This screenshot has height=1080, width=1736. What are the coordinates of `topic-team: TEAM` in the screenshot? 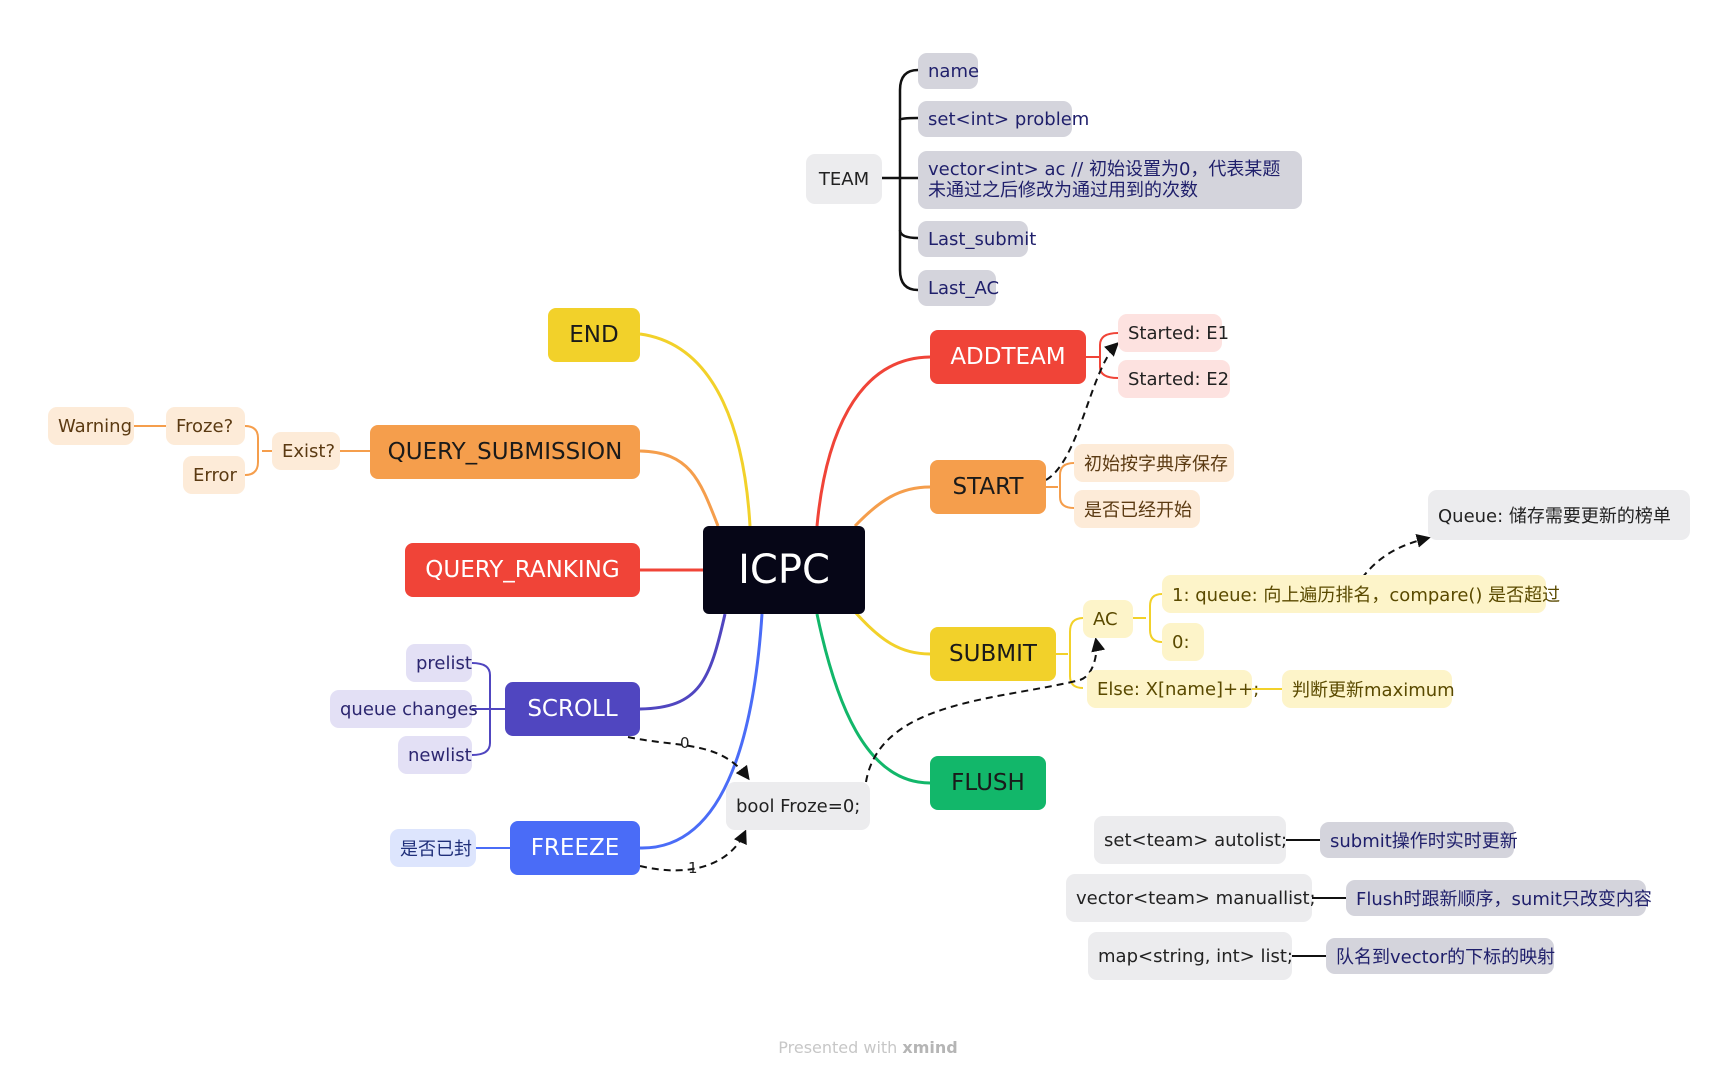 It's located at (844, 179).